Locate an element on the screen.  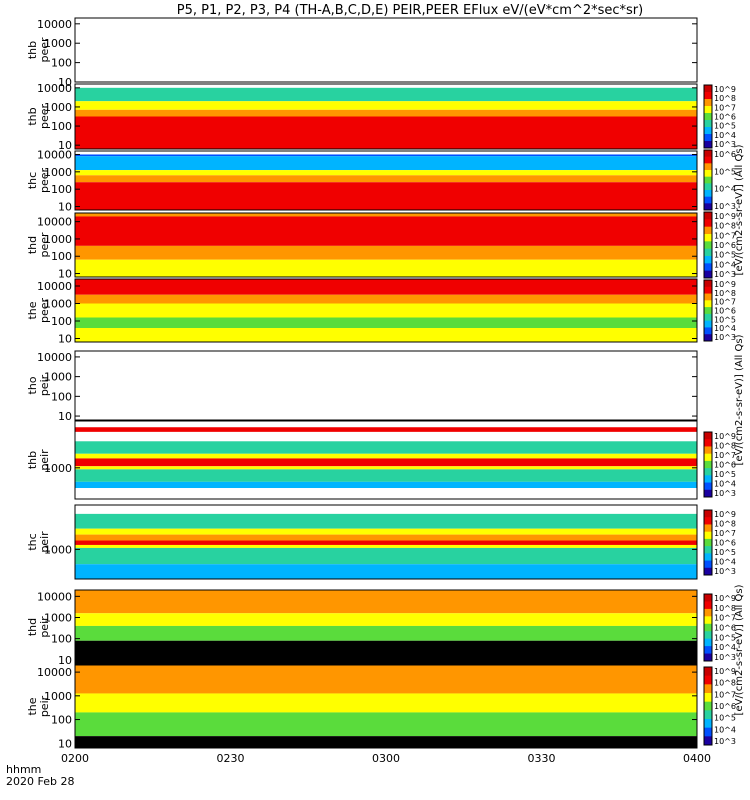
panel-thb-peir: 1000 thb peir 10^310^410^510^610^710^810^9 is located at coordinates (381, 460).